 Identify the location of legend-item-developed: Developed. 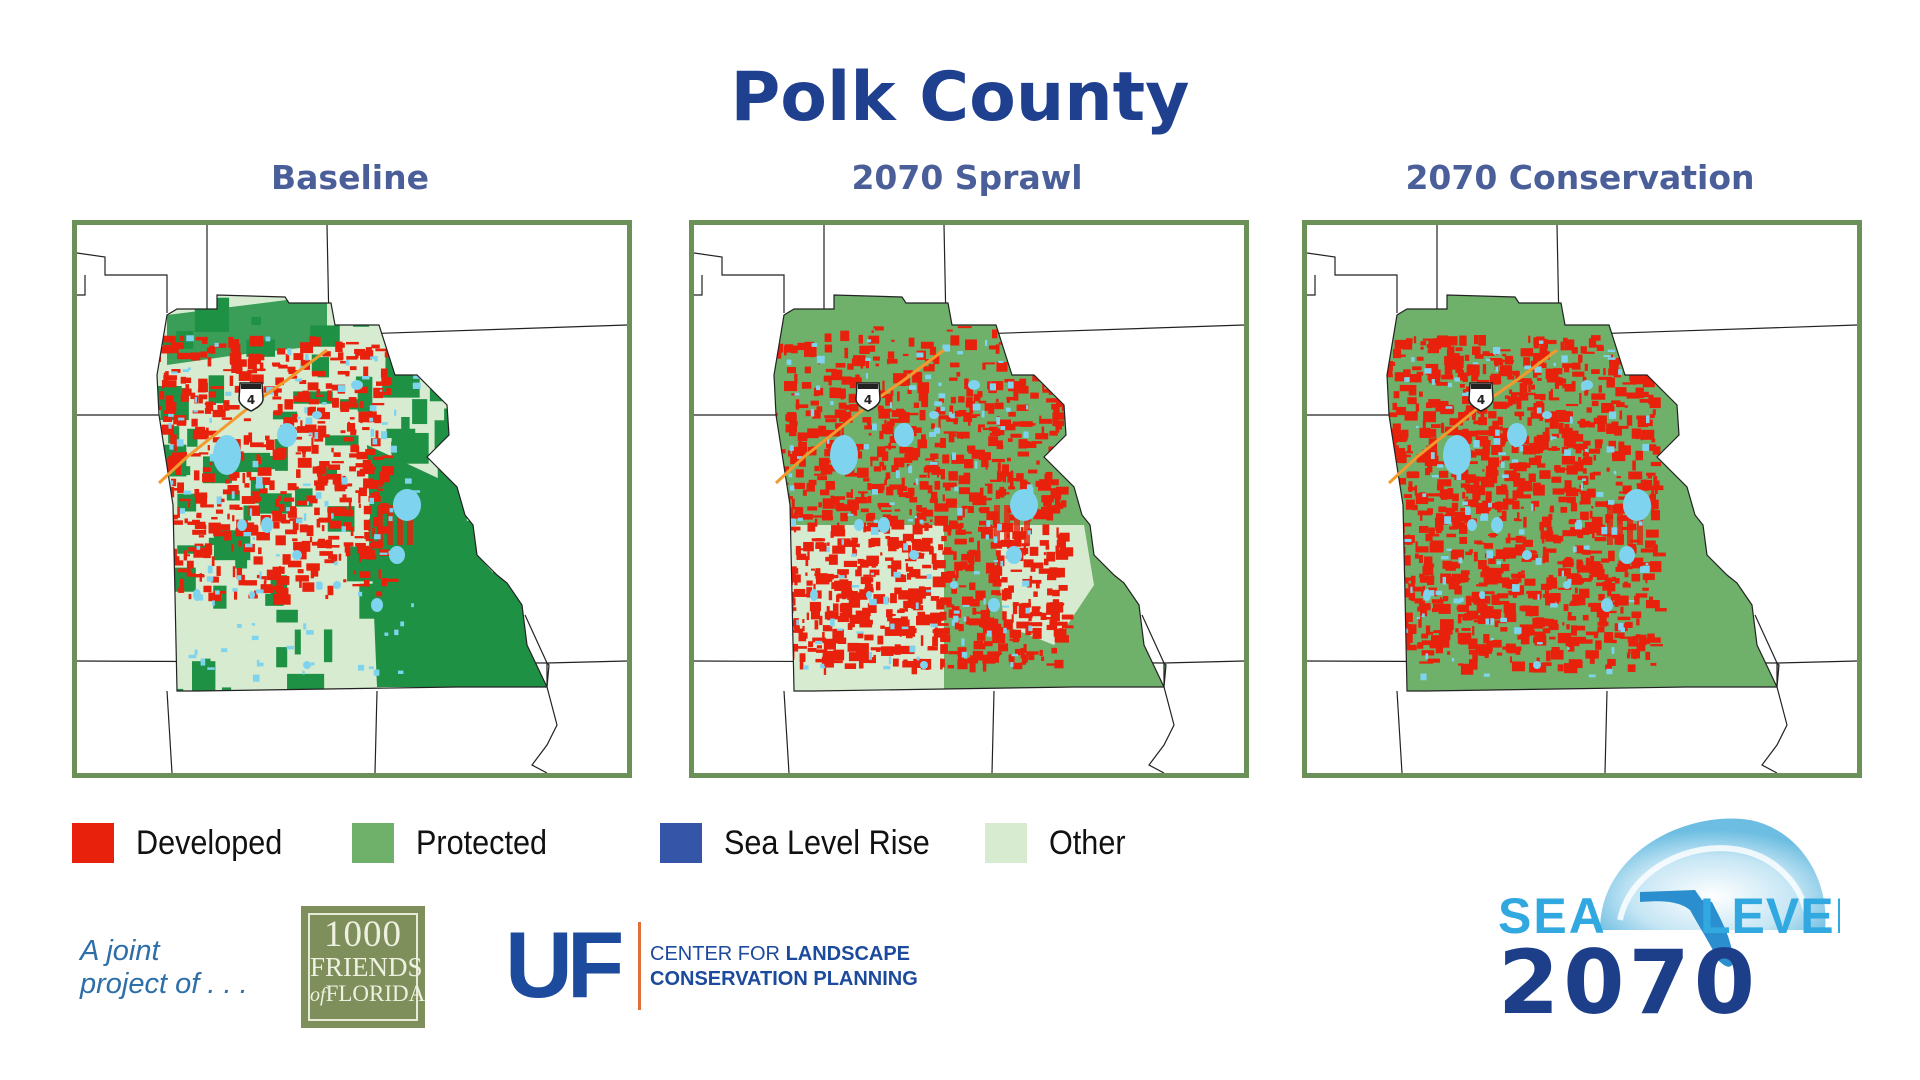
(185, 843).